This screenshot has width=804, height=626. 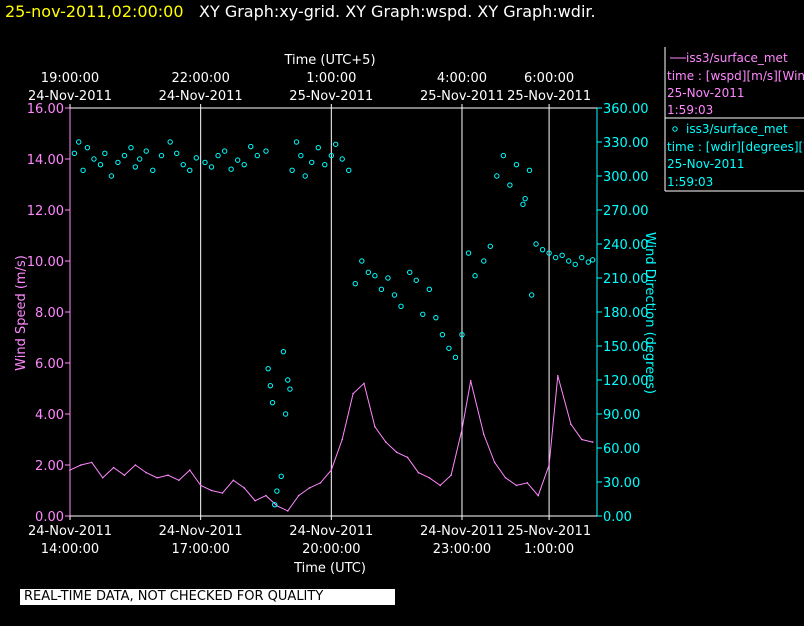 What do you see at coordinates (200, 549) in the screenshot?
I see `bottom-tick-time: 17:00:00` at bounding box center [200, 549].